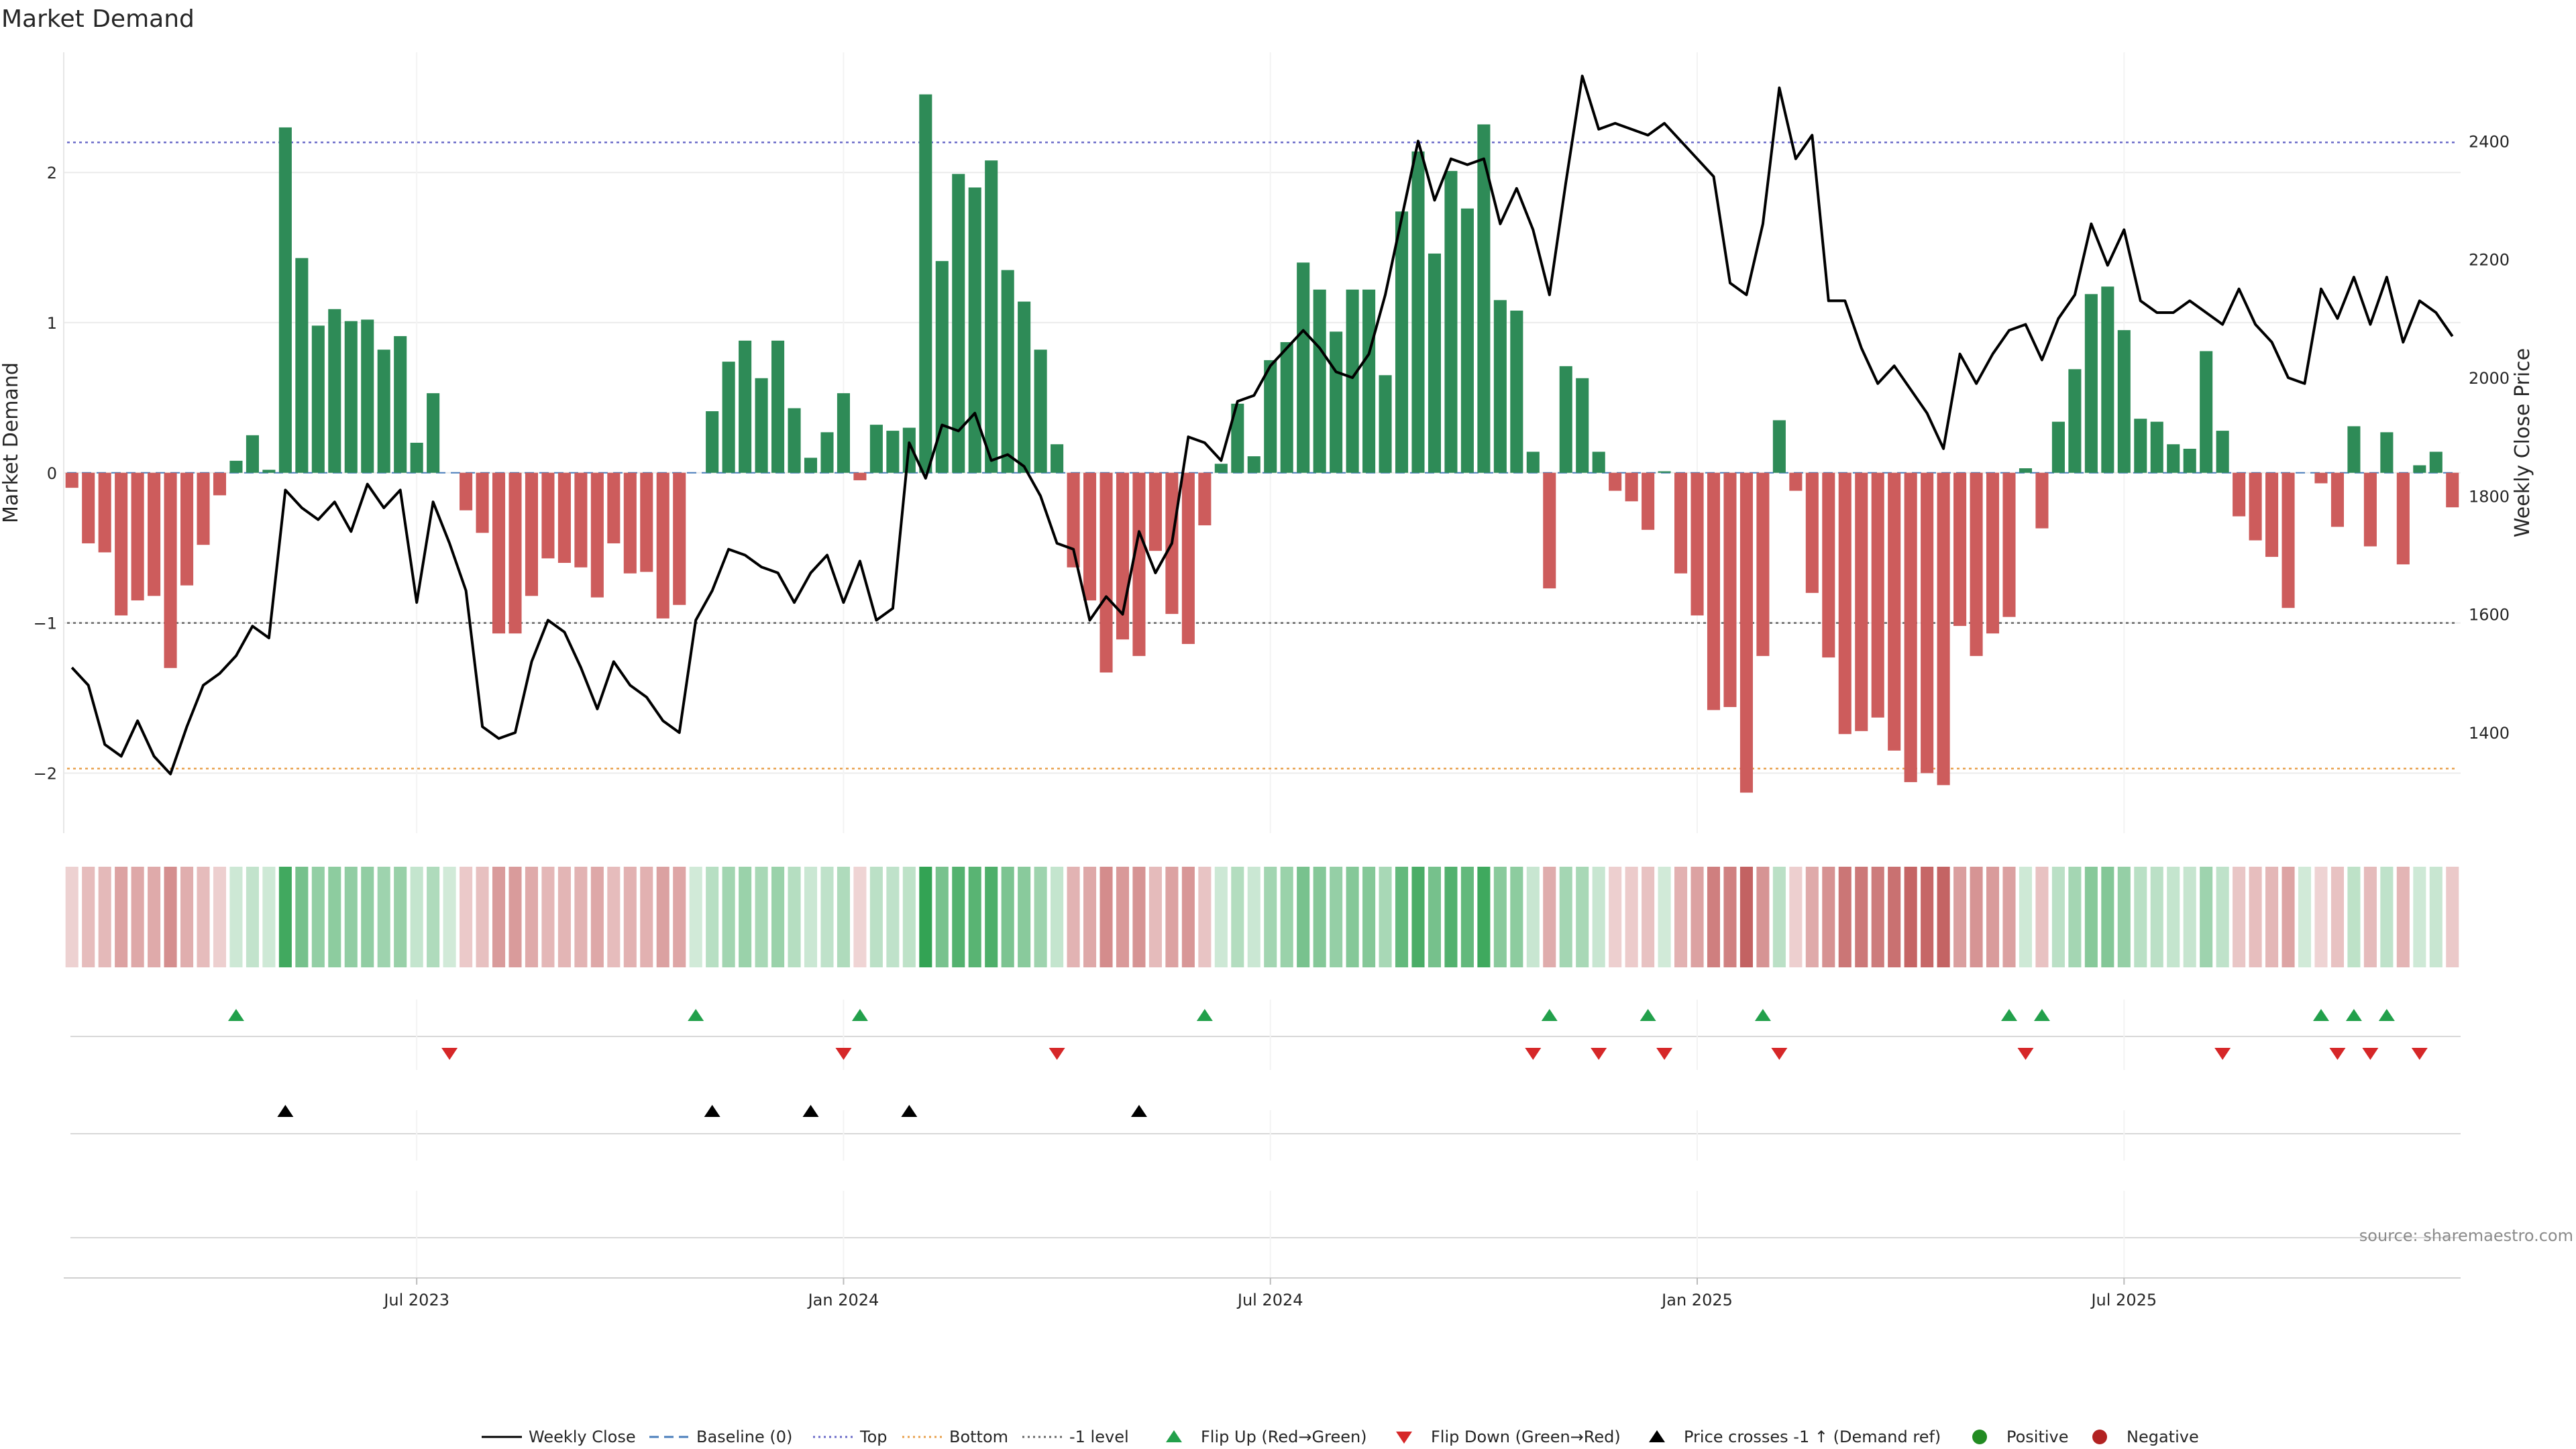 Image resolution: width=2576 pixels, height=1449 pixels. I want to click on legend-swatch, so click(1979, 1437).